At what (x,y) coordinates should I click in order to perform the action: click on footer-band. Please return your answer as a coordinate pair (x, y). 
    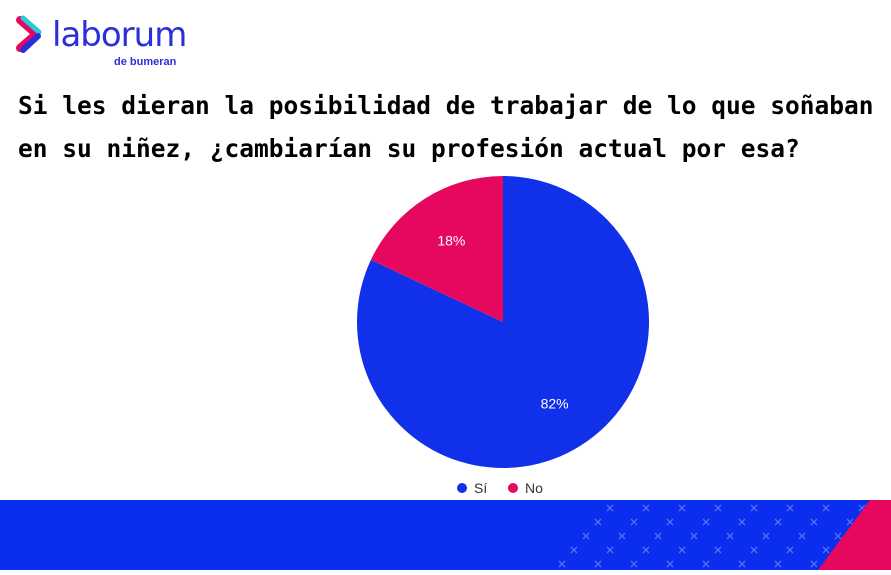
    Looking at the image, I should click on (445, 535).